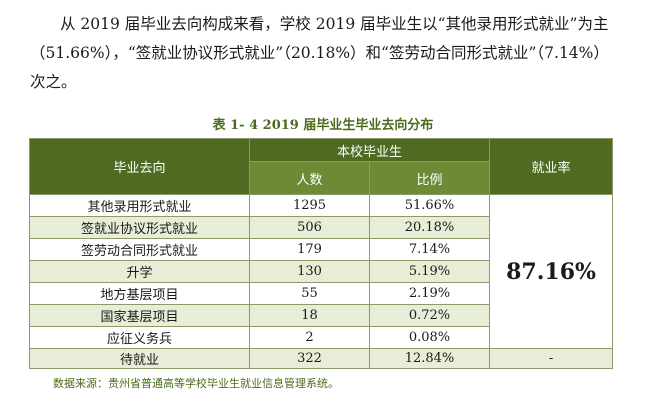 This screenshot has width=646, height=402. Describe the element at coordinates (429, 249) in the screenshot. I see `row-ratio: 7.14%` at that location.